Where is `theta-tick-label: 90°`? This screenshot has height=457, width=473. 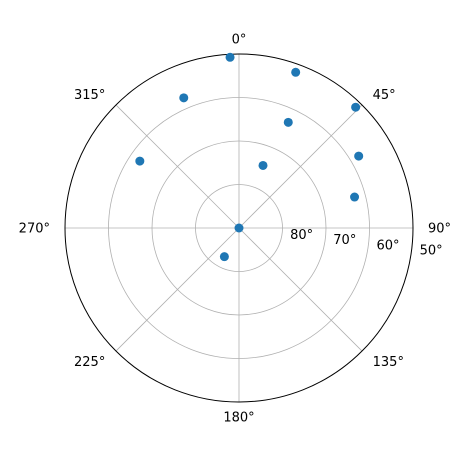 theta-tick-label: 90° is located at coordinates (439, 229).